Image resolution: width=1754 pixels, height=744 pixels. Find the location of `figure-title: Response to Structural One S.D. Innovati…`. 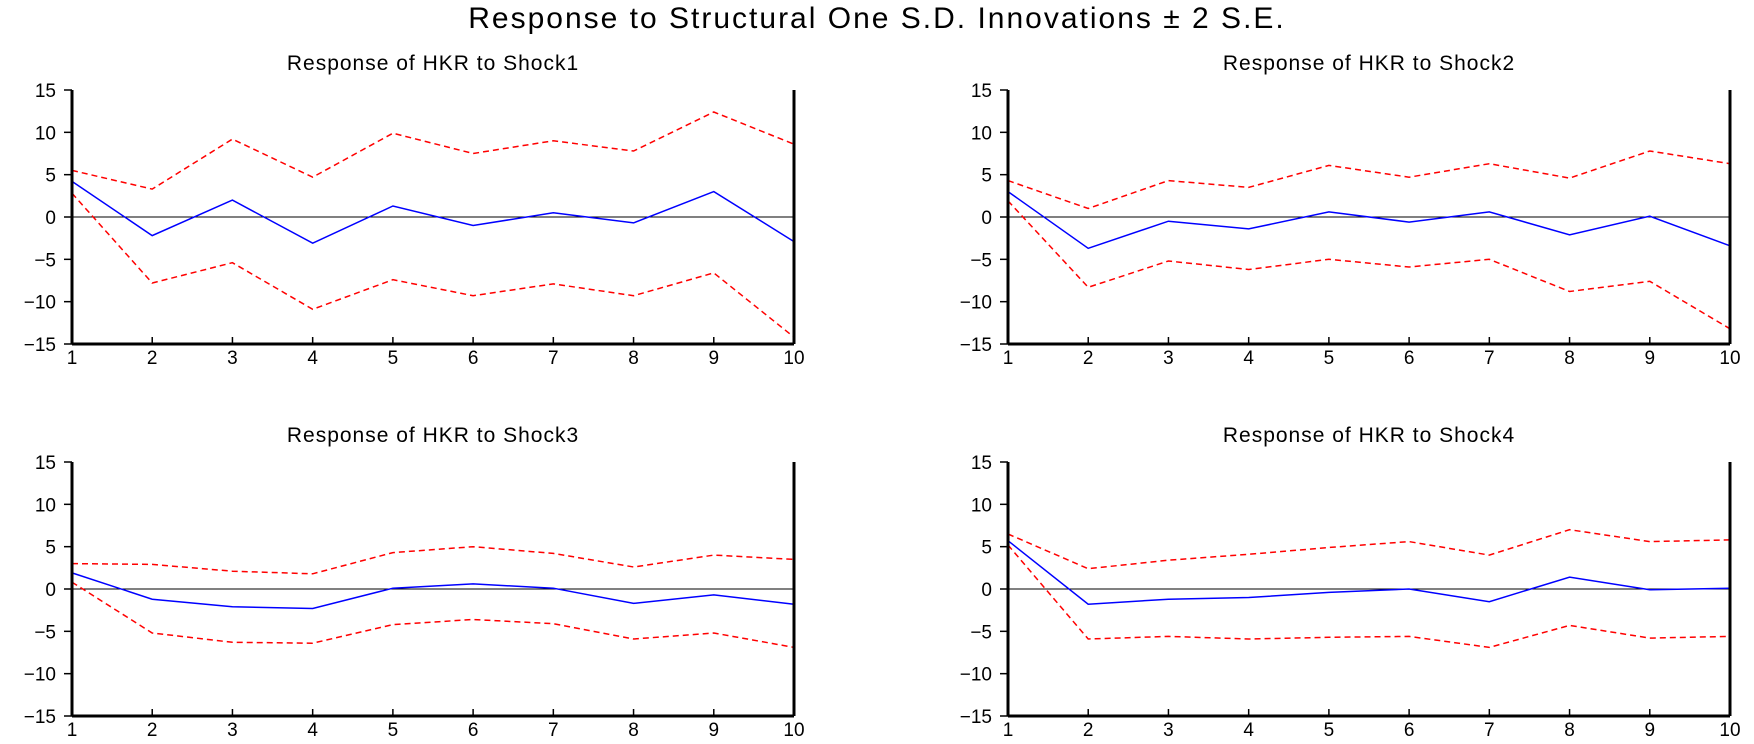

figure-title: Response to Structural One S.D. Innovati… is located at coordinates (877, 18).